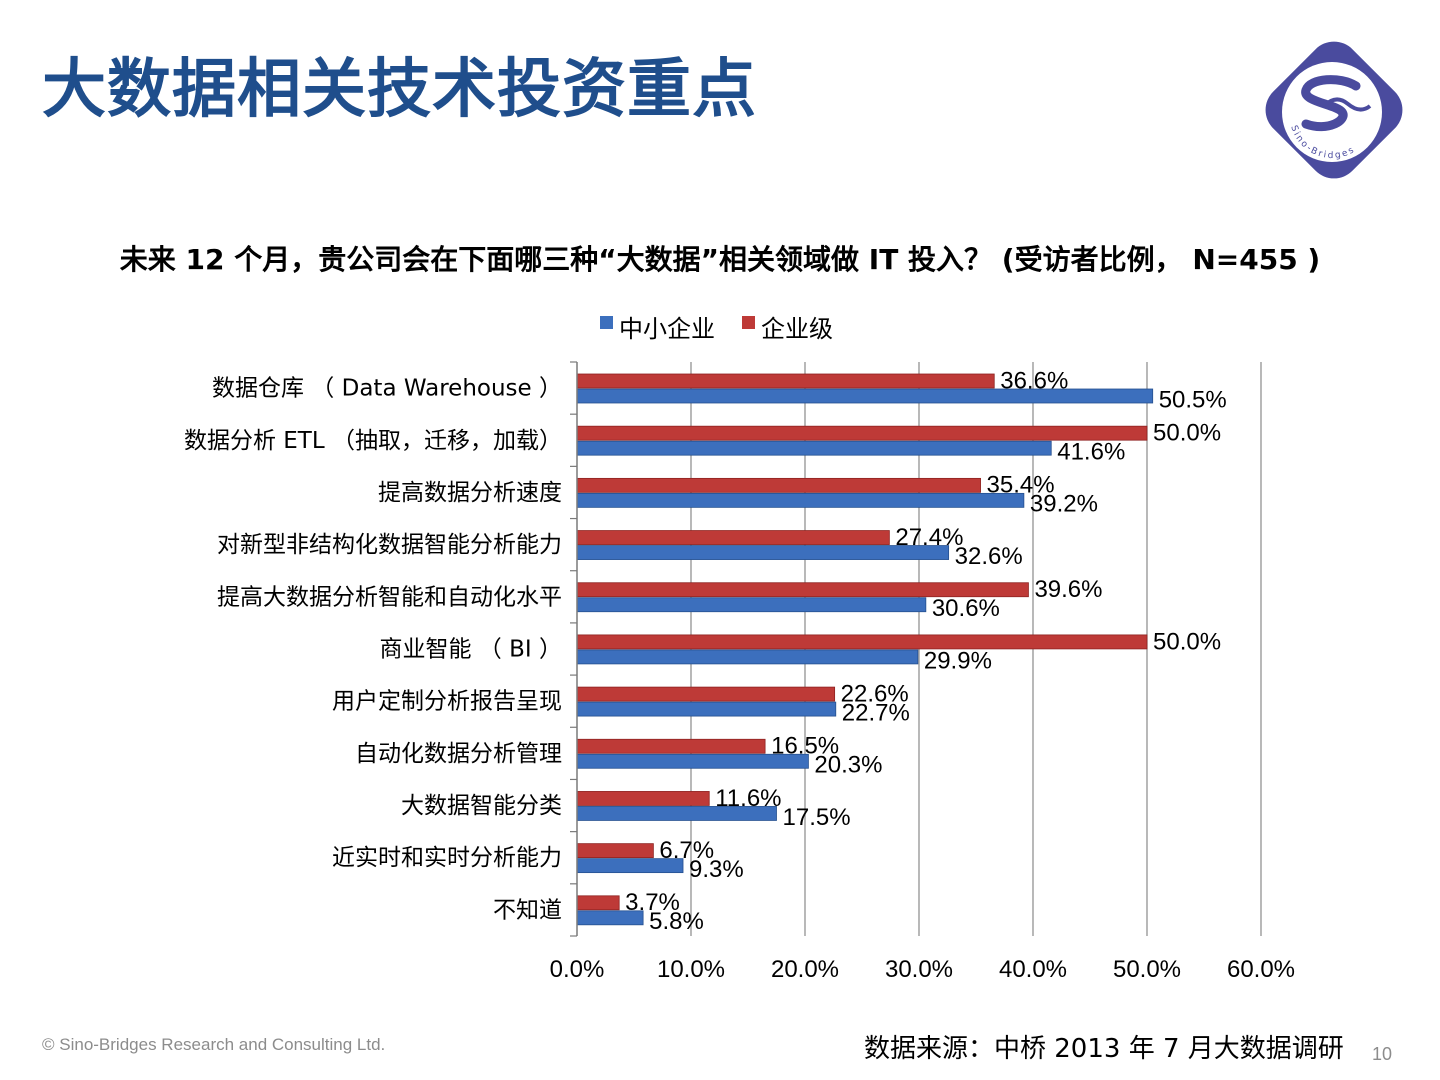 This screenshot has width=1440, height=1080. Describe the element at coordinates (748, 798) in the screenshot. I see `data-label-enterprise: 11.6%` at that location.